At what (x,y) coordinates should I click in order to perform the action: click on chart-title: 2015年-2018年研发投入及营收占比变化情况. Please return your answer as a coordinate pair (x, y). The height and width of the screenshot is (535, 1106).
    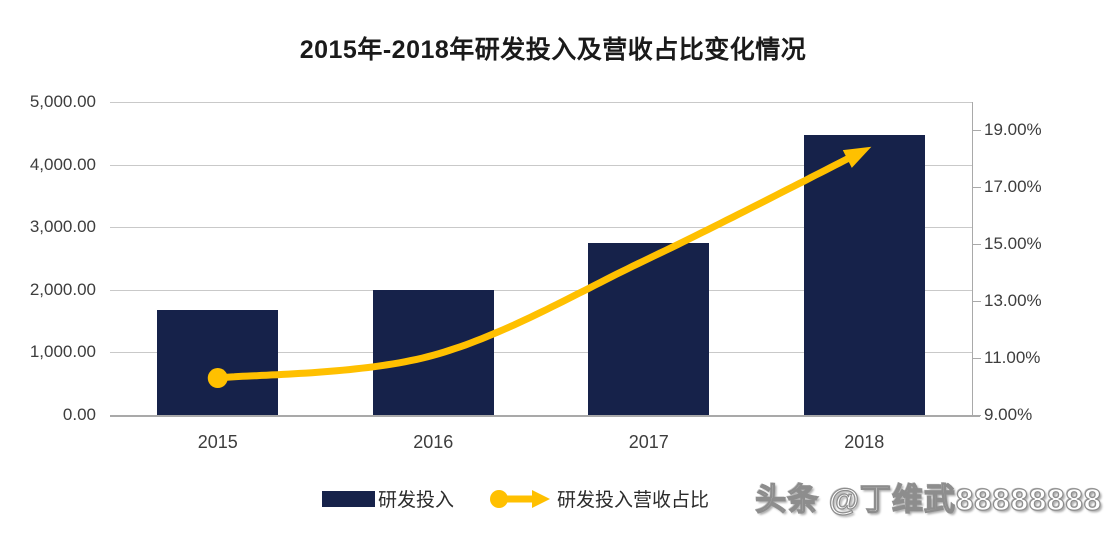
    Looking at the image, I should click on (553, 50).